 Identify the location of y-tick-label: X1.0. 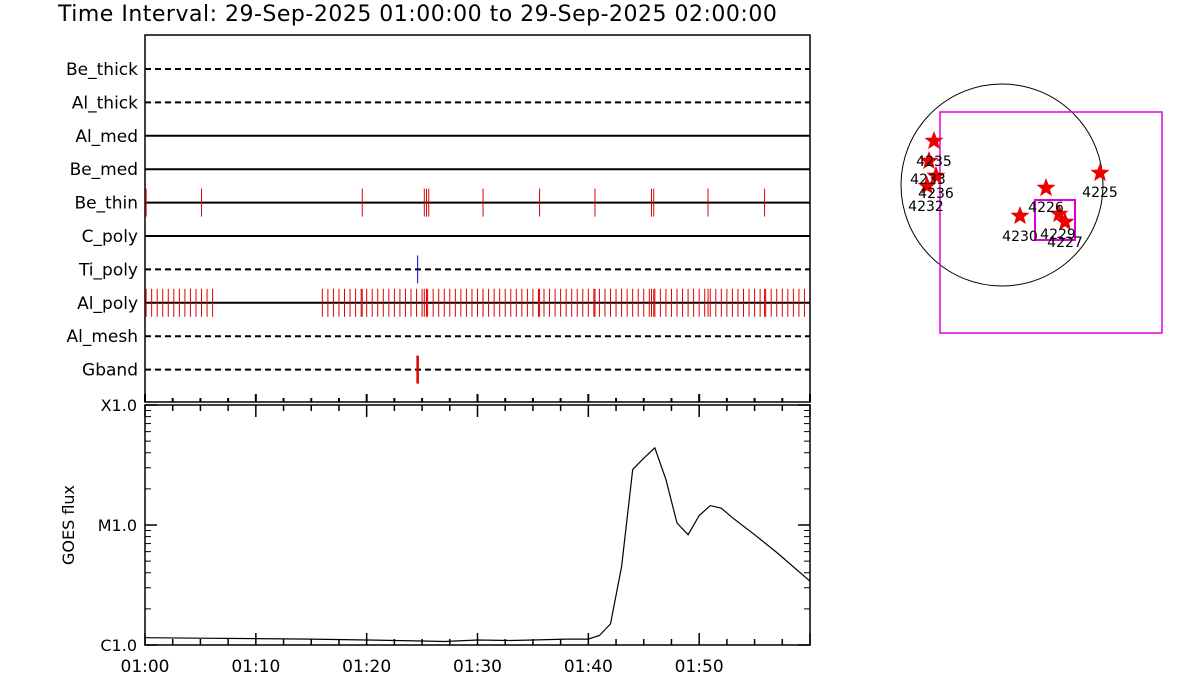
(119, 405).